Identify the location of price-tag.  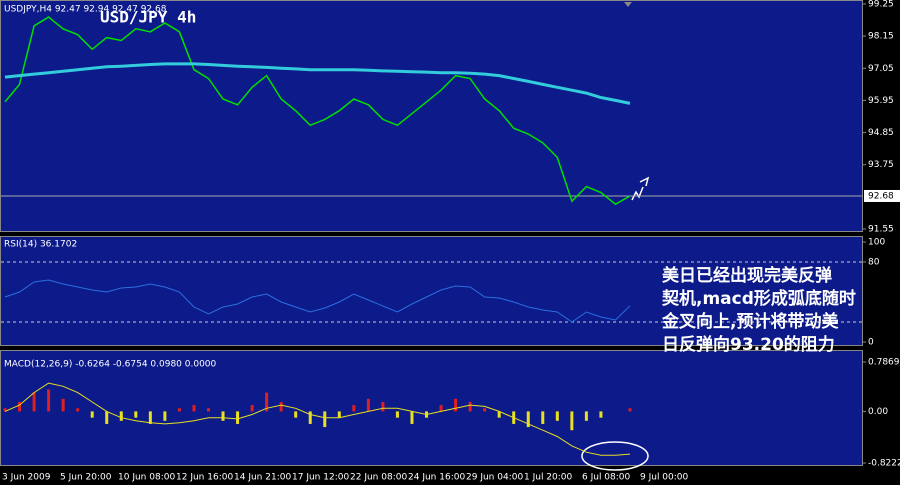
(882, 195).